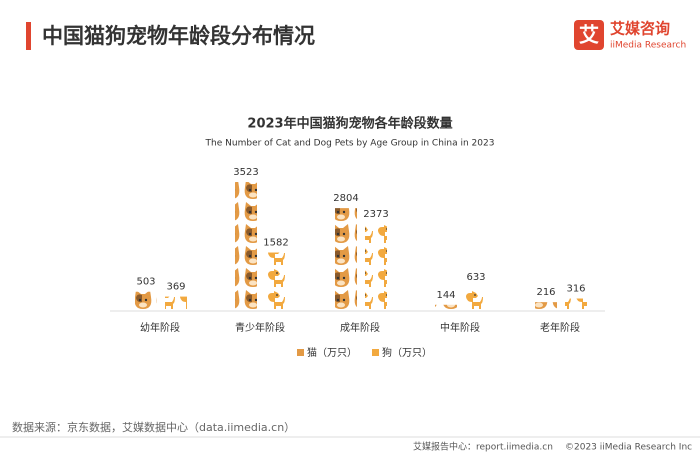 Image resolution: width=700 pixels, height=455 pixels. Describe the element at coordinates (375, 214) in the screenshot. I see `value-label: 2373` at that location.